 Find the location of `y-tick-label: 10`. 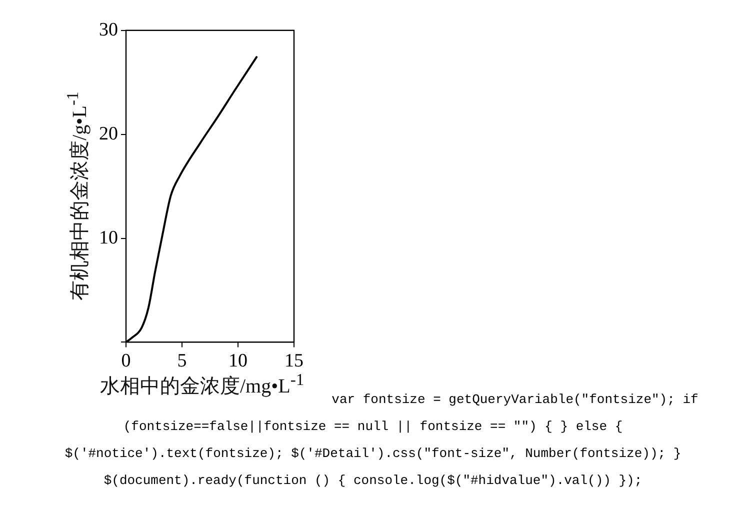

y-tick-label: 10 is located at coordinates (108, 237).